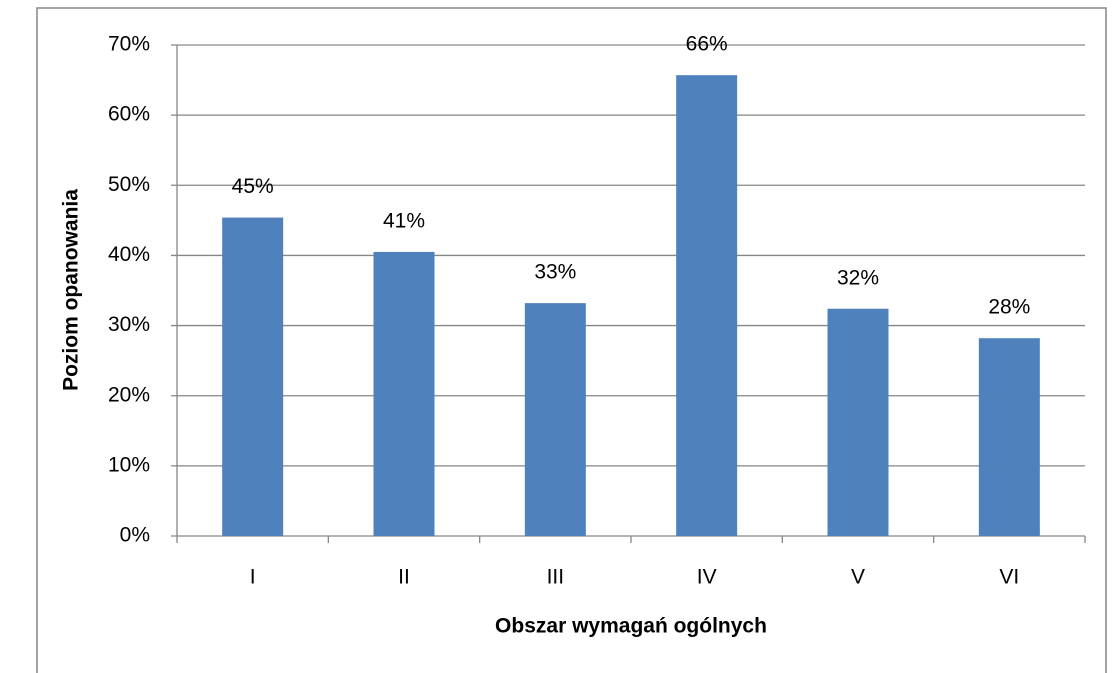  Describe the element at coordinates (707, 44) in the screenshot. I see `data-label: 66%` at that location.